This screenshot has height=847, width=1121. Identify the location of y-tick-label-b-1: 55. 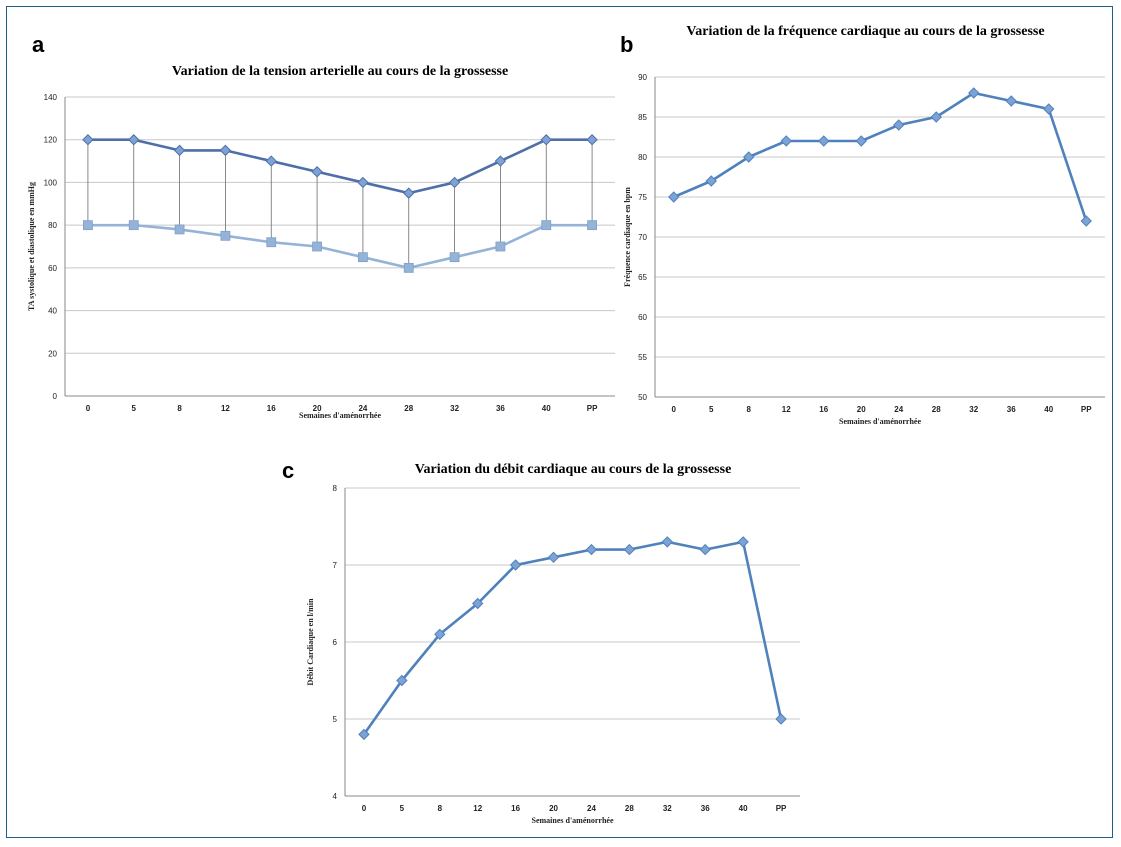
(642, 357).